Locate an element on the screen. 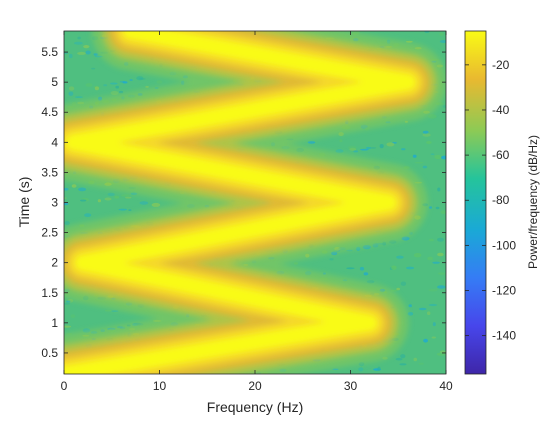 This screenshot has height=425, width=560. y-tick-label: 4.5 is located at coordinates (49, 112).